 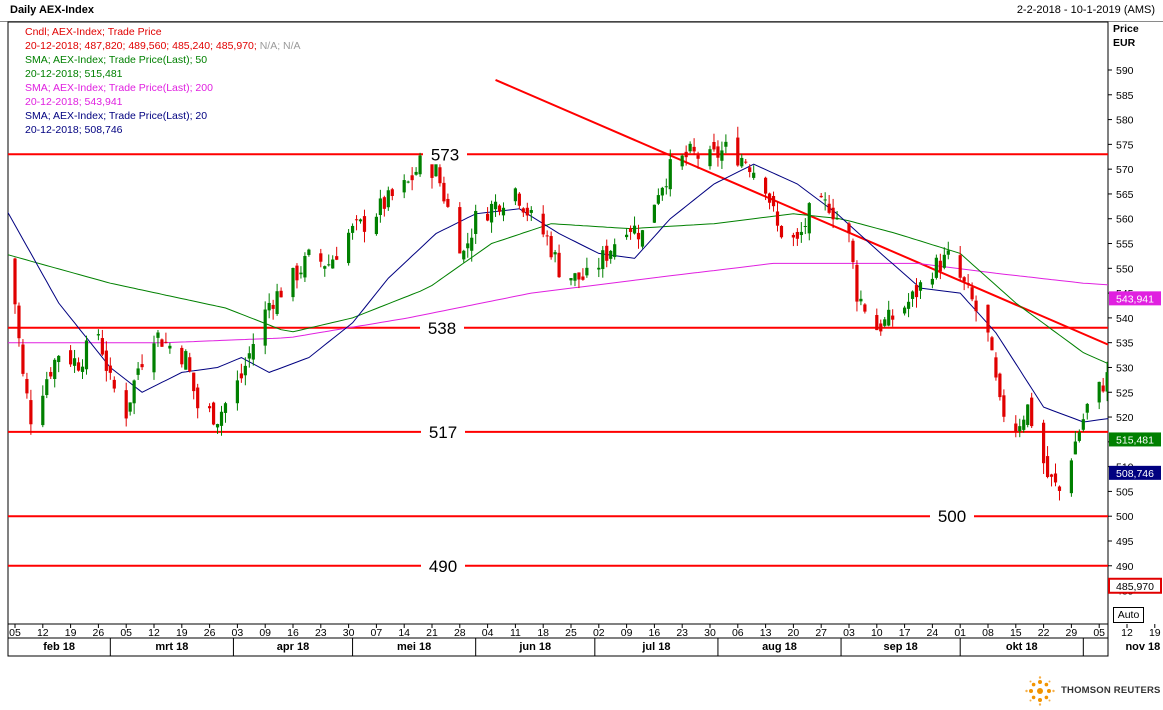 What do you see at coordinates (710, 633) in the screenshot?
I see `x-tick-label: 30` at bounding box center [710, 633].